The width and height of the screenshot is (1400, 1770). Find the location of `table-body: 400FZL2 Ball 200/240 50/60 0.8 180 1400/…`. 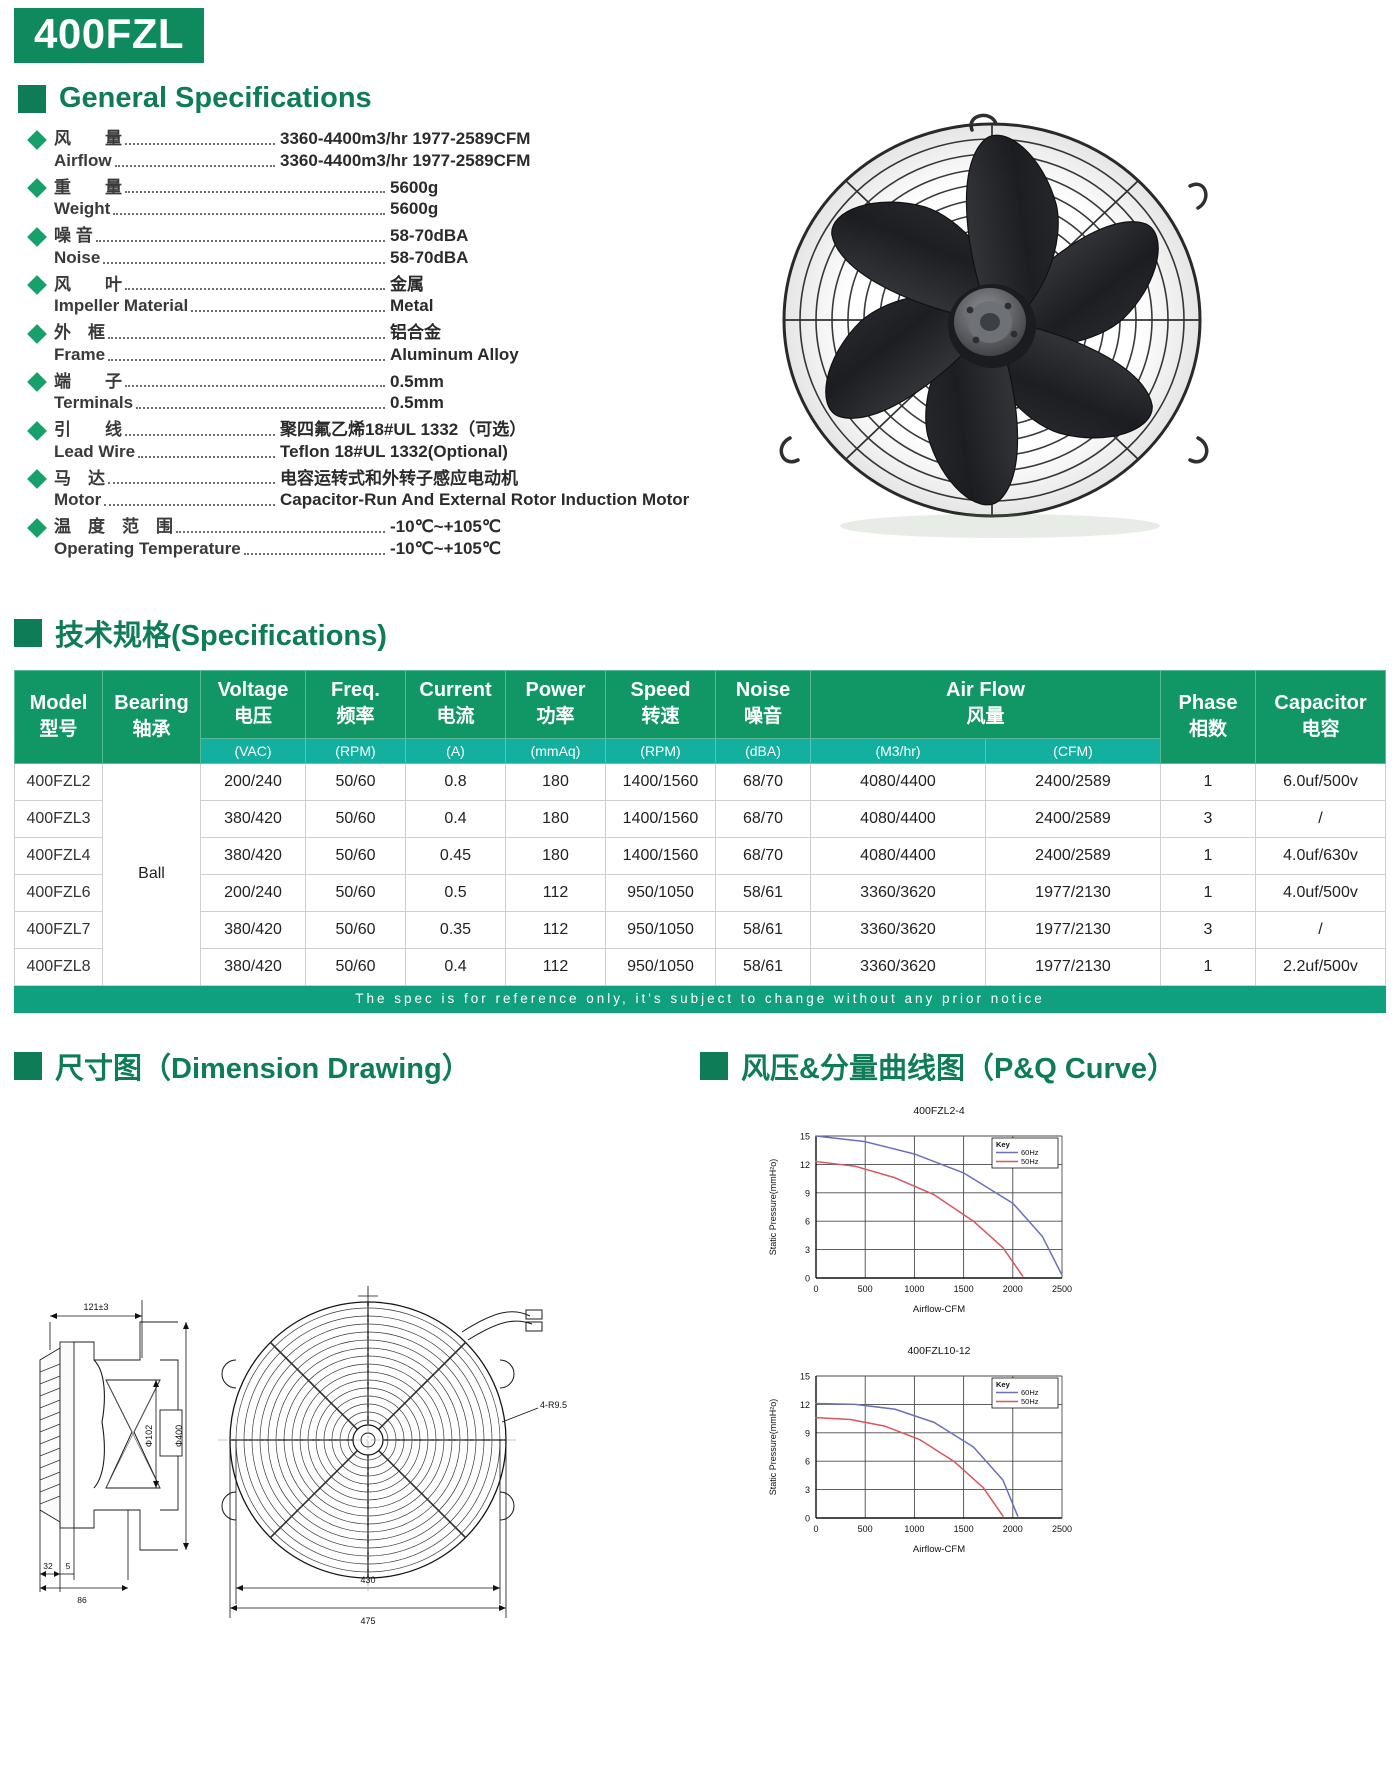

table-body: 400FZL2 Ball 200/240 50/60 0.8 180 1400/… is located at coordinates (700, 874).